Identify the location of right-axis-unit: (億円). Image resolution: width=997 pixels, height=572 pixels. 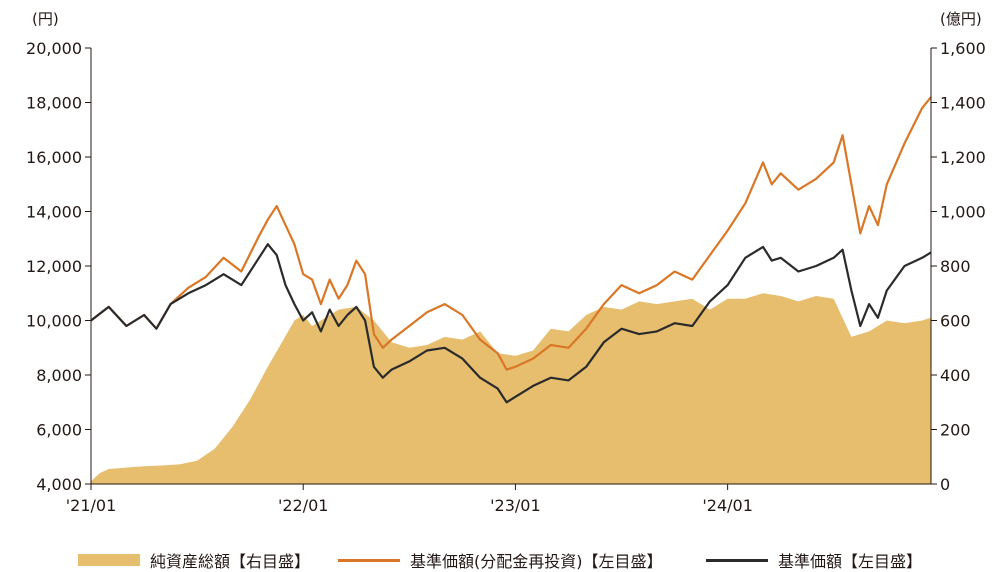
(961, 19).